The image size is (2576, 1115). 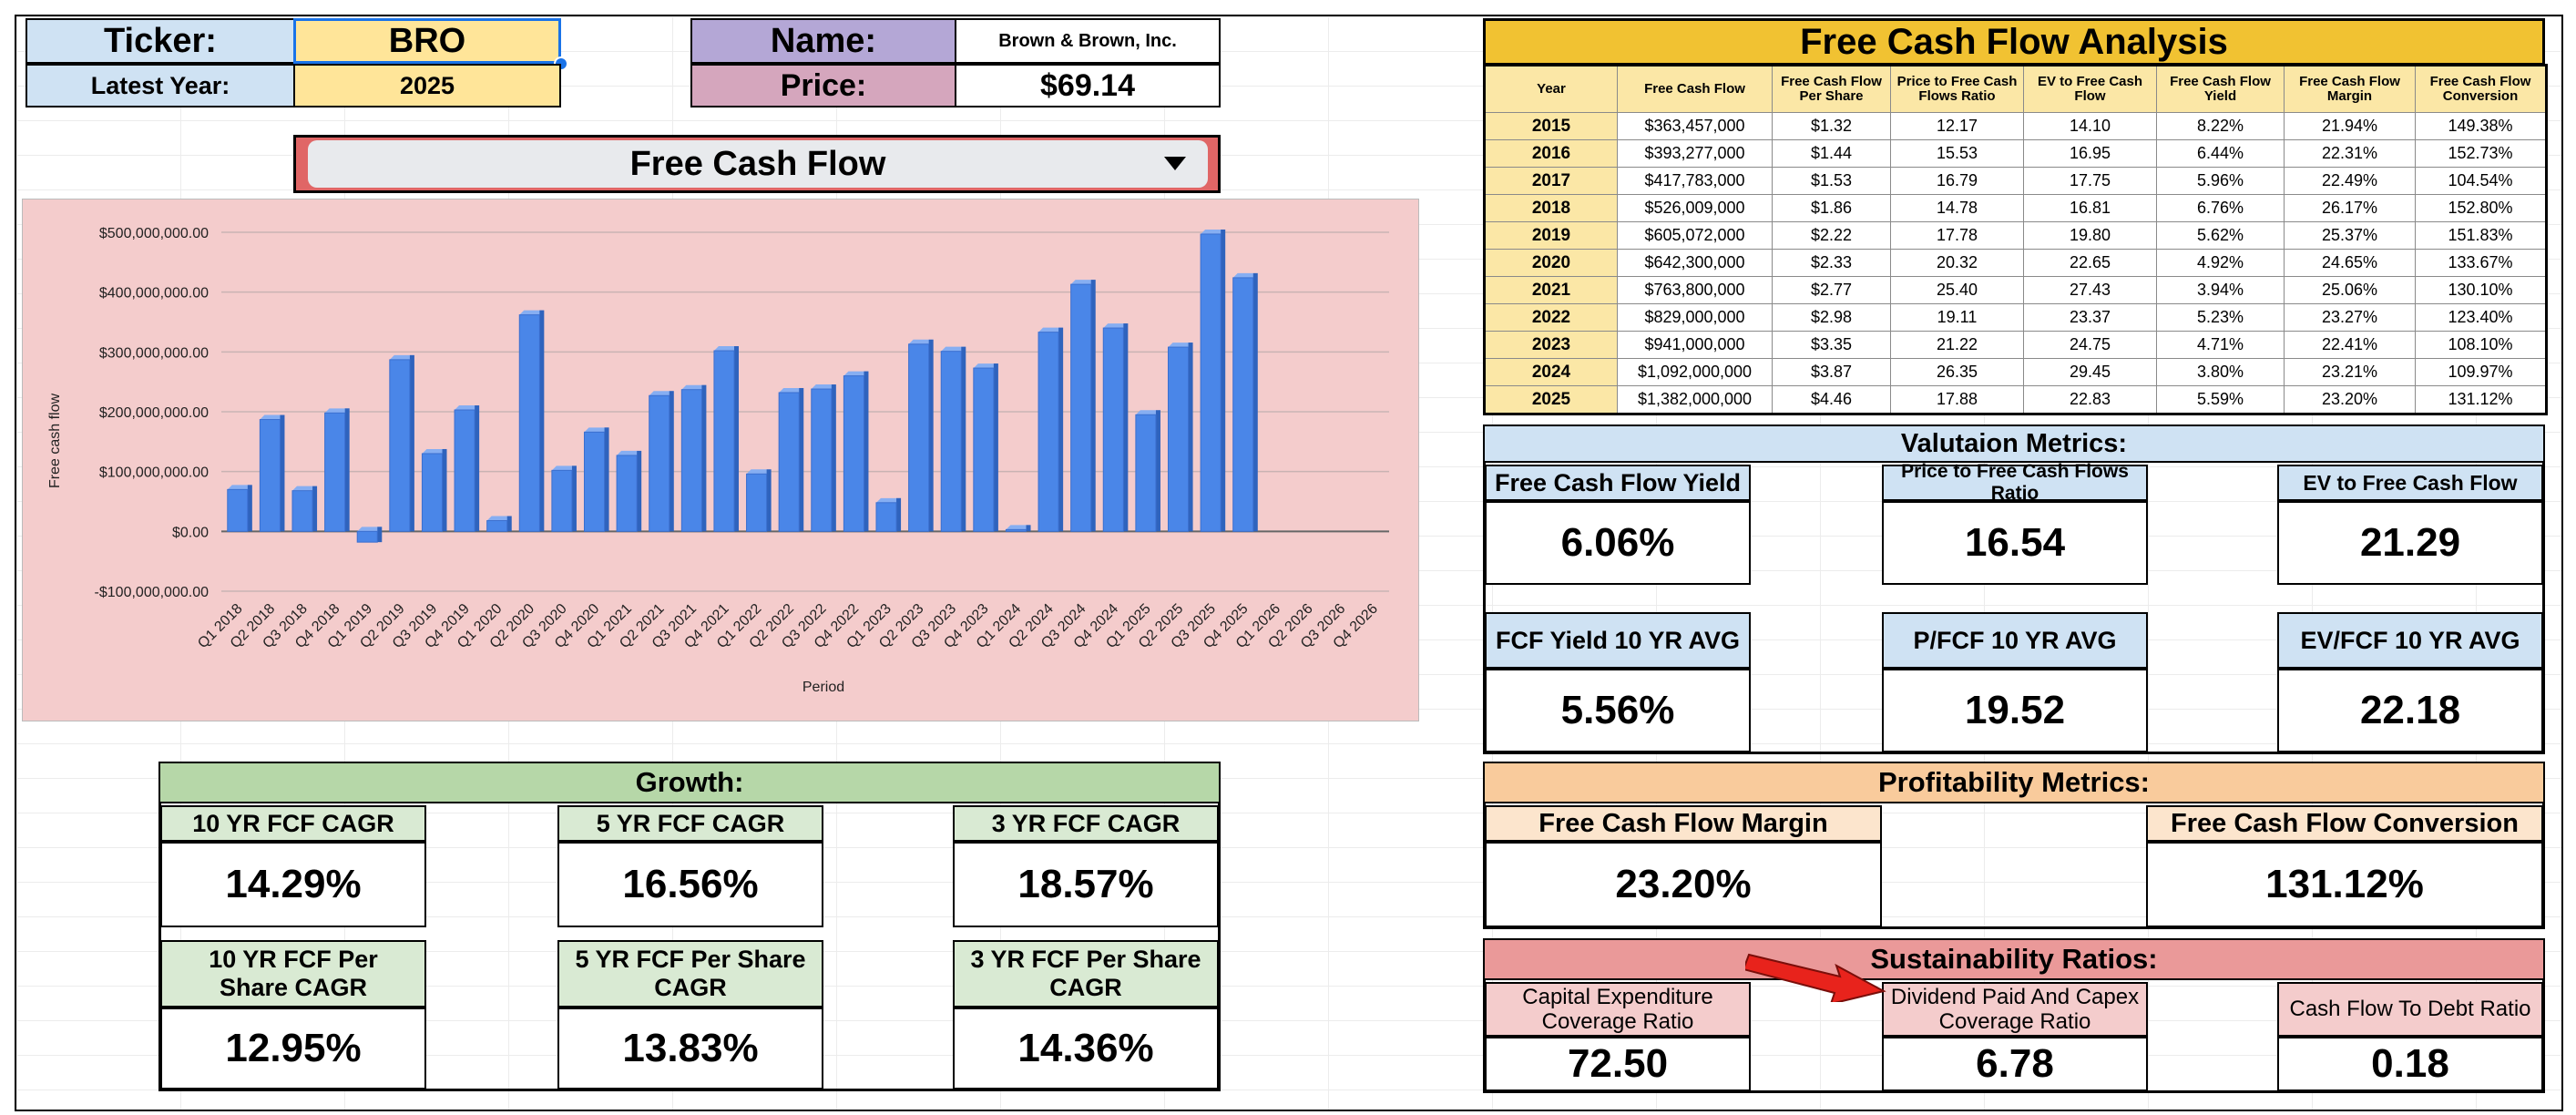 I want to click on fcf-yield-avg-label: FCF Yield 10 YR AVG, so click(x=1618, y=640).